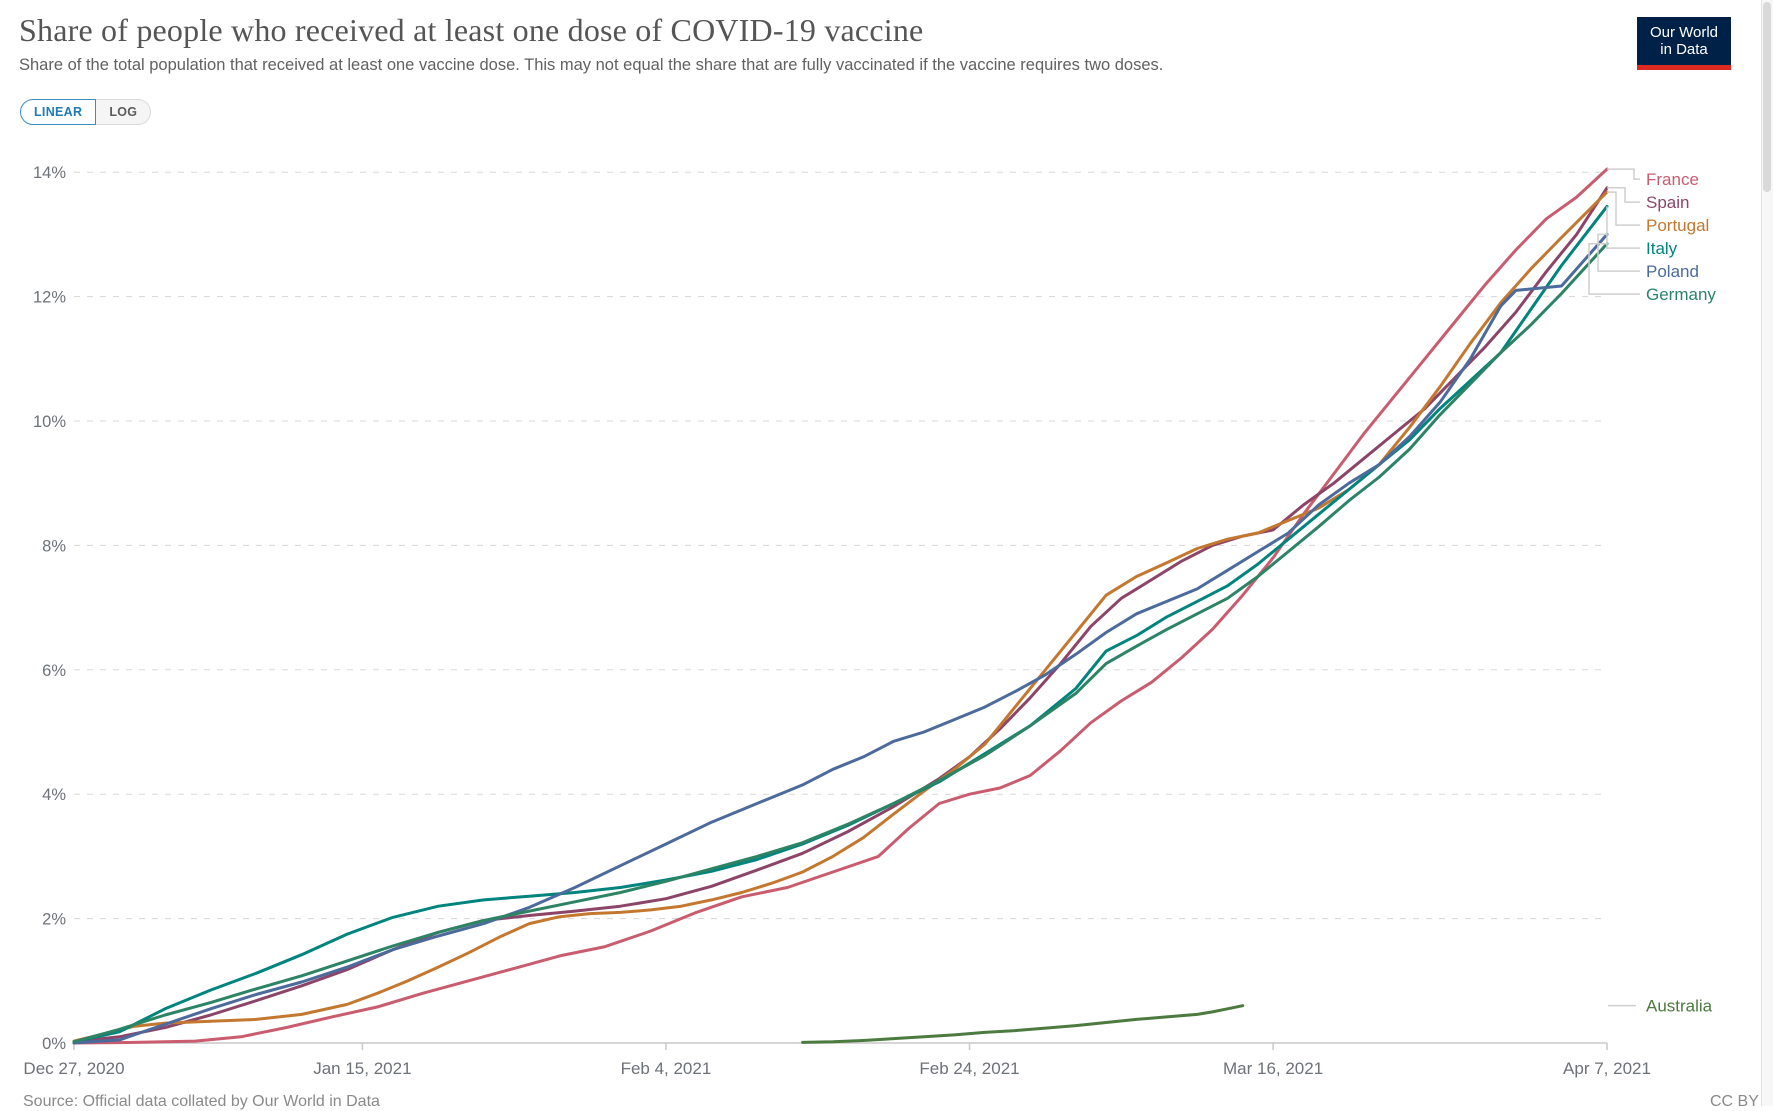 The height and width of the screenshot is (1111, 1773). What do you see at coordinates (49, 298) in the screenshot?
I see `y-axis-label: 12%` at bounding box center [49, 298].